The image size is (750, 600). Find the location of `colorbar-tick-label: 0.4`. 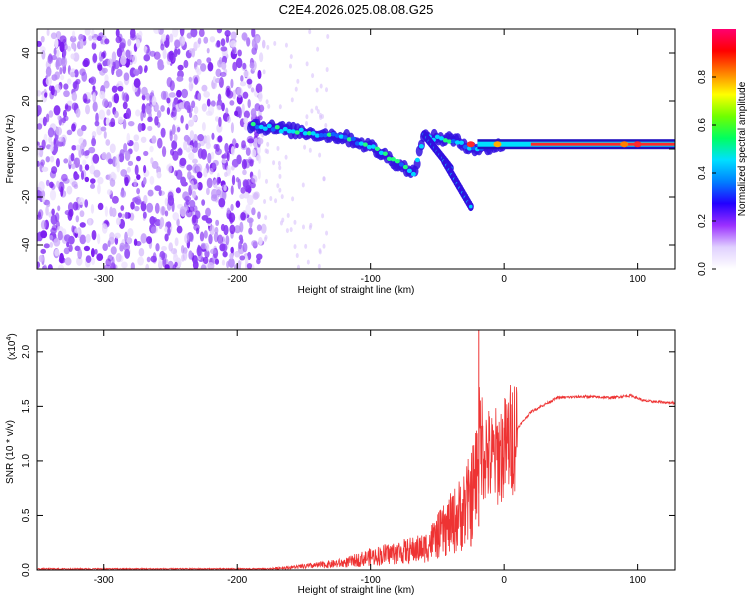

colorbar-tick-label: 0.4 is located at coordinates (702, 173).